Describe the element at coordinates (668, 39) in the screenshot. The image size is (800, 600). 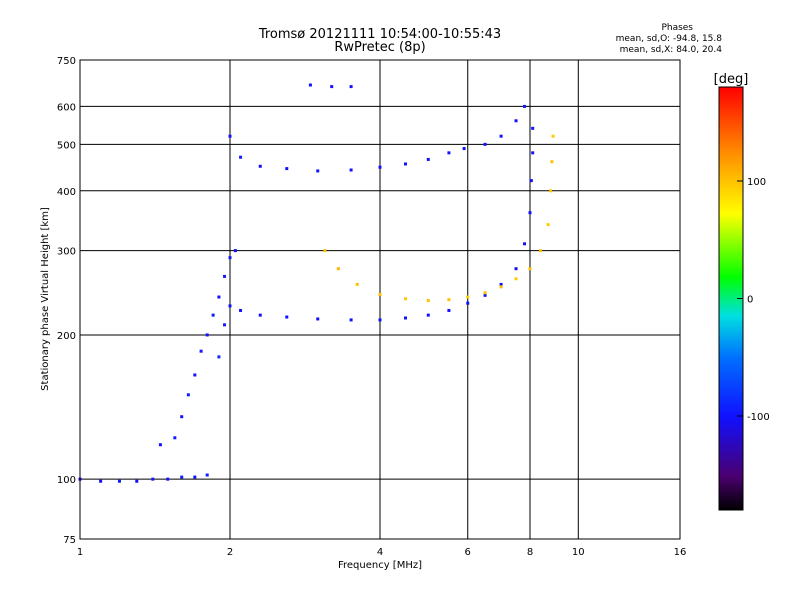
I see `phases-stats-o-mode: mean, sd,O: -94.8, 15.8` at that location.